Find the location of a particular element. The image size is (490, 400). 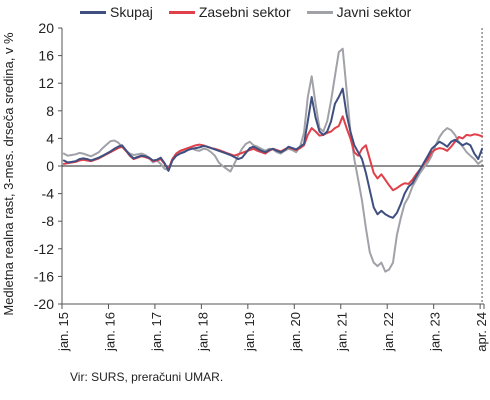

x-tick-label: jan. 17 is located at coordinates (156, 332).